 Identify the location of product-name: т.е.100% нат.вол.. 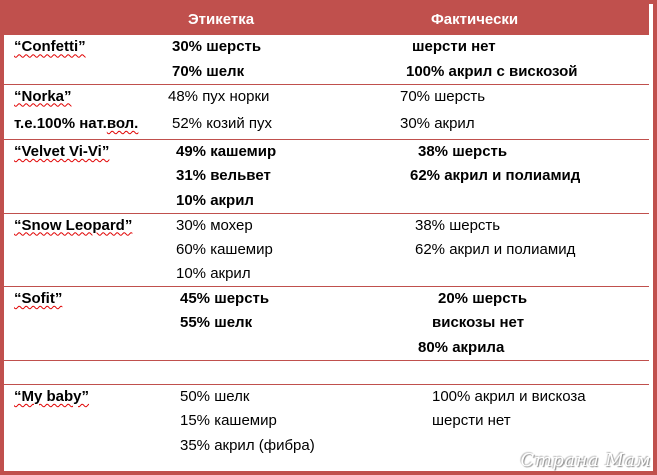
(76, 123).